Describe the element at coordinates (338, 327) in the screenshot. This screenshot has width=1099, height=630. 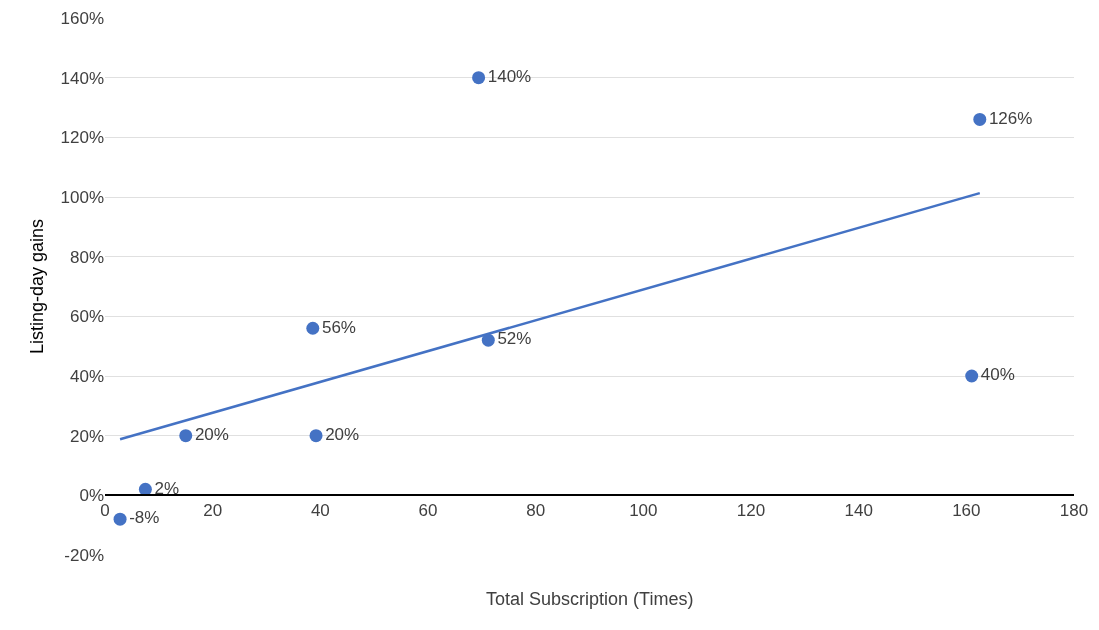
I see `data-label: 56%` at that location.